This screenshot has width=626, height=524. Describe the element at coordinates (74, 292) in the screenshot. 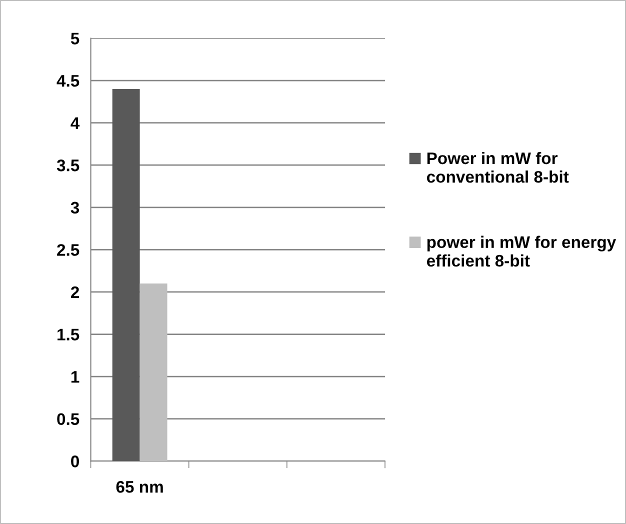

I see `y-tick-label: 2` at that location.